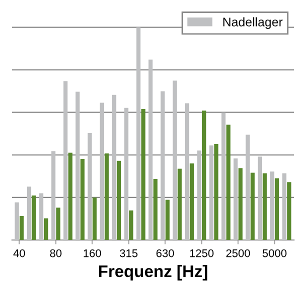 The height and width of the screenshot is (300, 300). What do you see at coordinates (238, 253) in the screenshot?
I see `x-tick-label: 2500` at bounding box center [238, 253].